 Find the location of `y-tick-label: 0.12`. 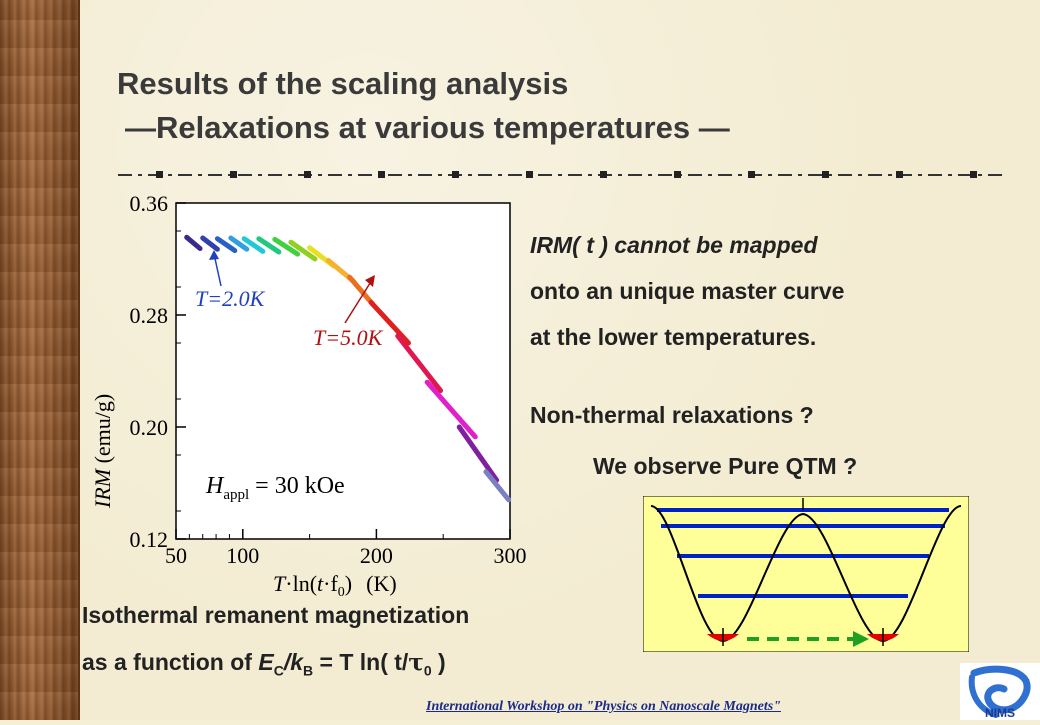

y-tick-label: 0.12 is located at coordinates (149, 539).